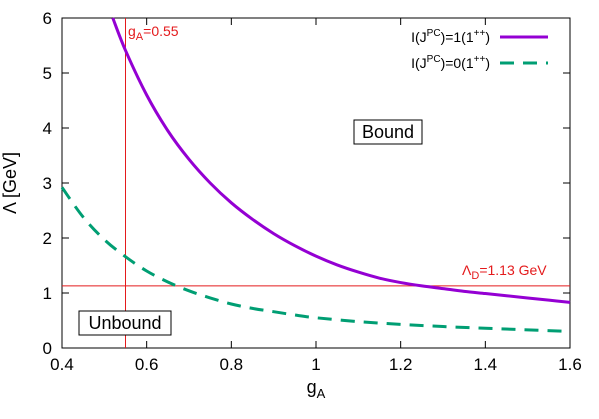  I want to click on bound-label: Bound, so click(388, 132).